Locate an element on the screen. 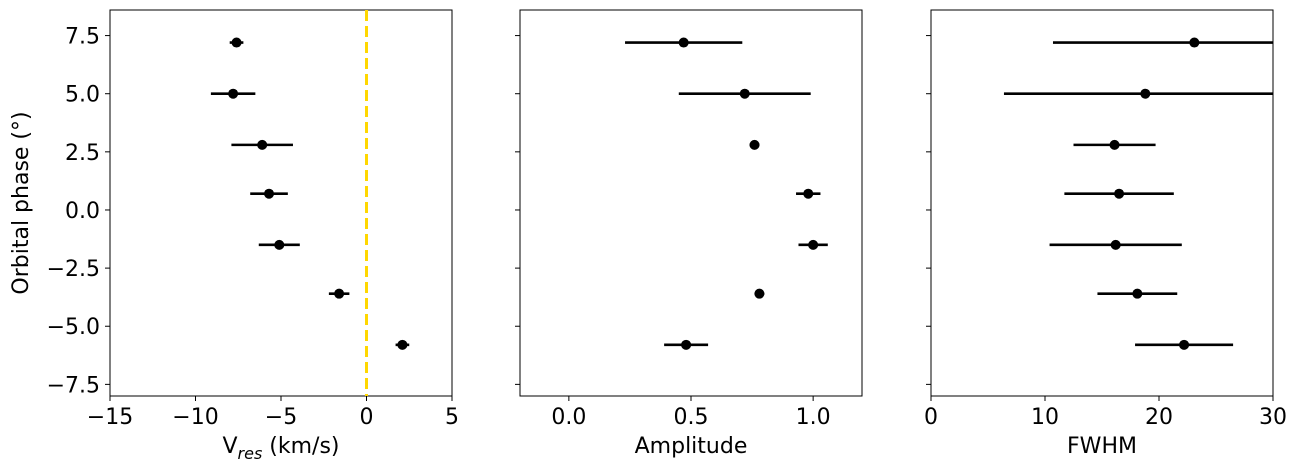  y-tick-label: −5.0 is located at coordinates (73, 327).